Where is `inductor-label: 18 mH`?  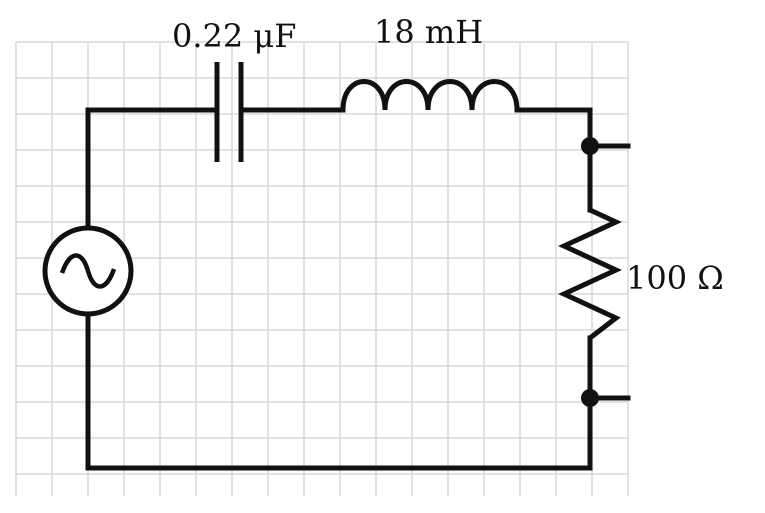 inductor-label: 18 mH is located at coordinates (429, 32).